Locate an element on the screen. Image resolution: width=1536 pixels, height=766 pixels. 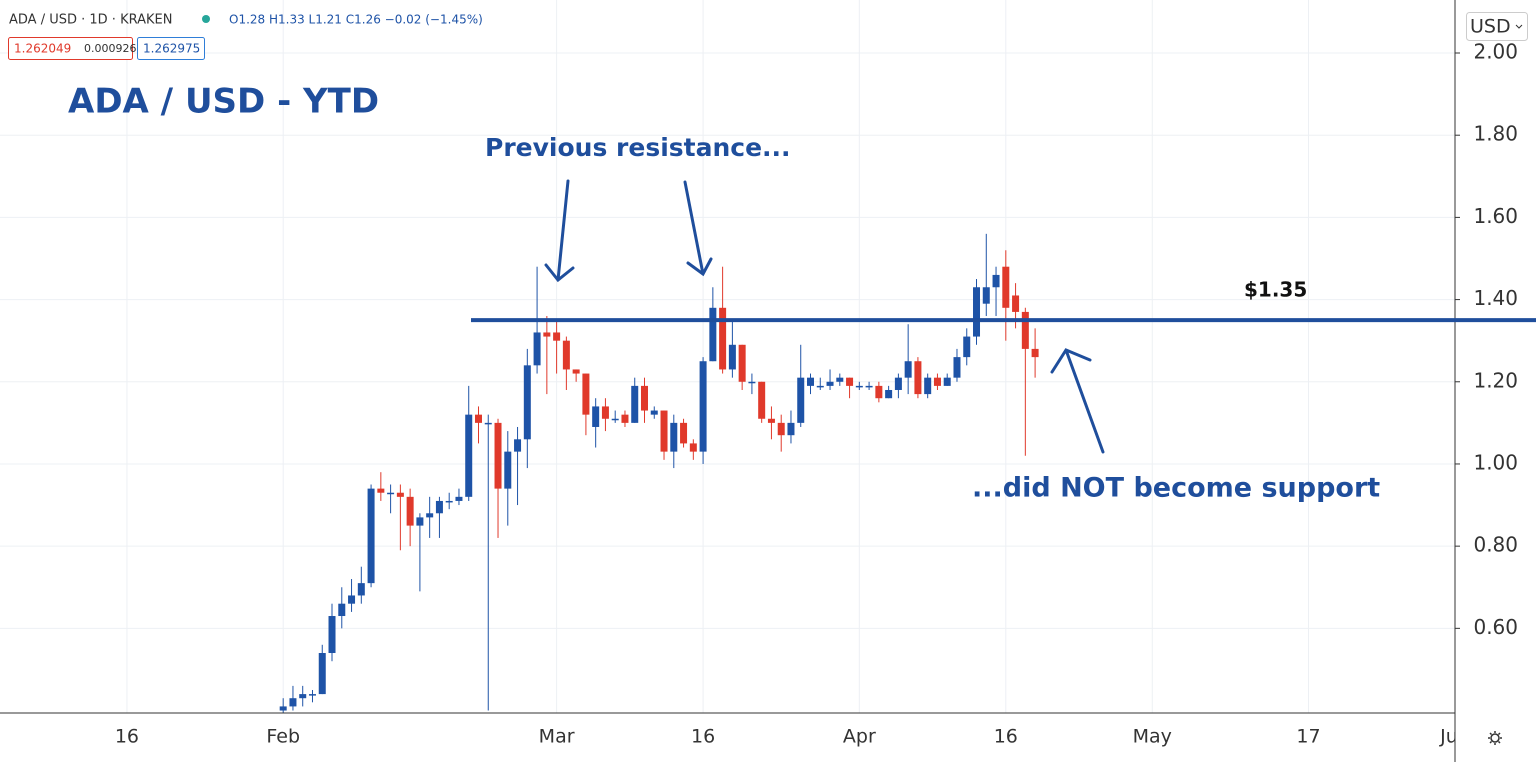
ask: 1.262975 is located at coordinates (171, 49).